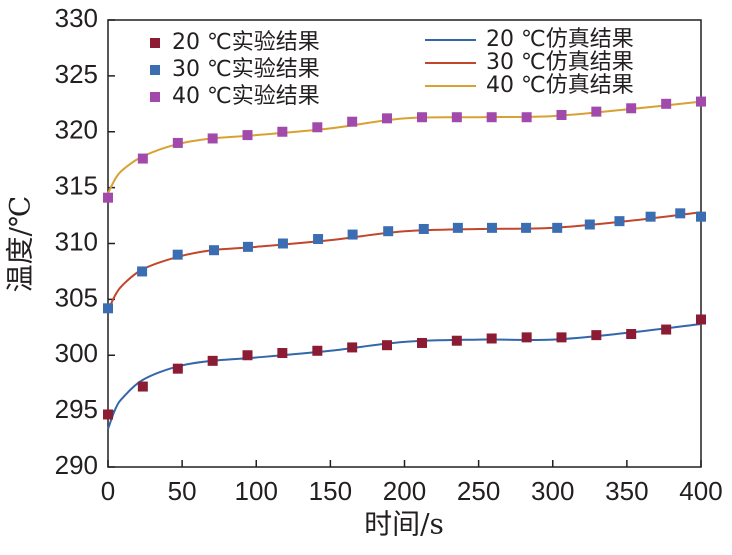 The image size is (732, 555). I want to click on y-tick-label: 300, so click(76, 353).